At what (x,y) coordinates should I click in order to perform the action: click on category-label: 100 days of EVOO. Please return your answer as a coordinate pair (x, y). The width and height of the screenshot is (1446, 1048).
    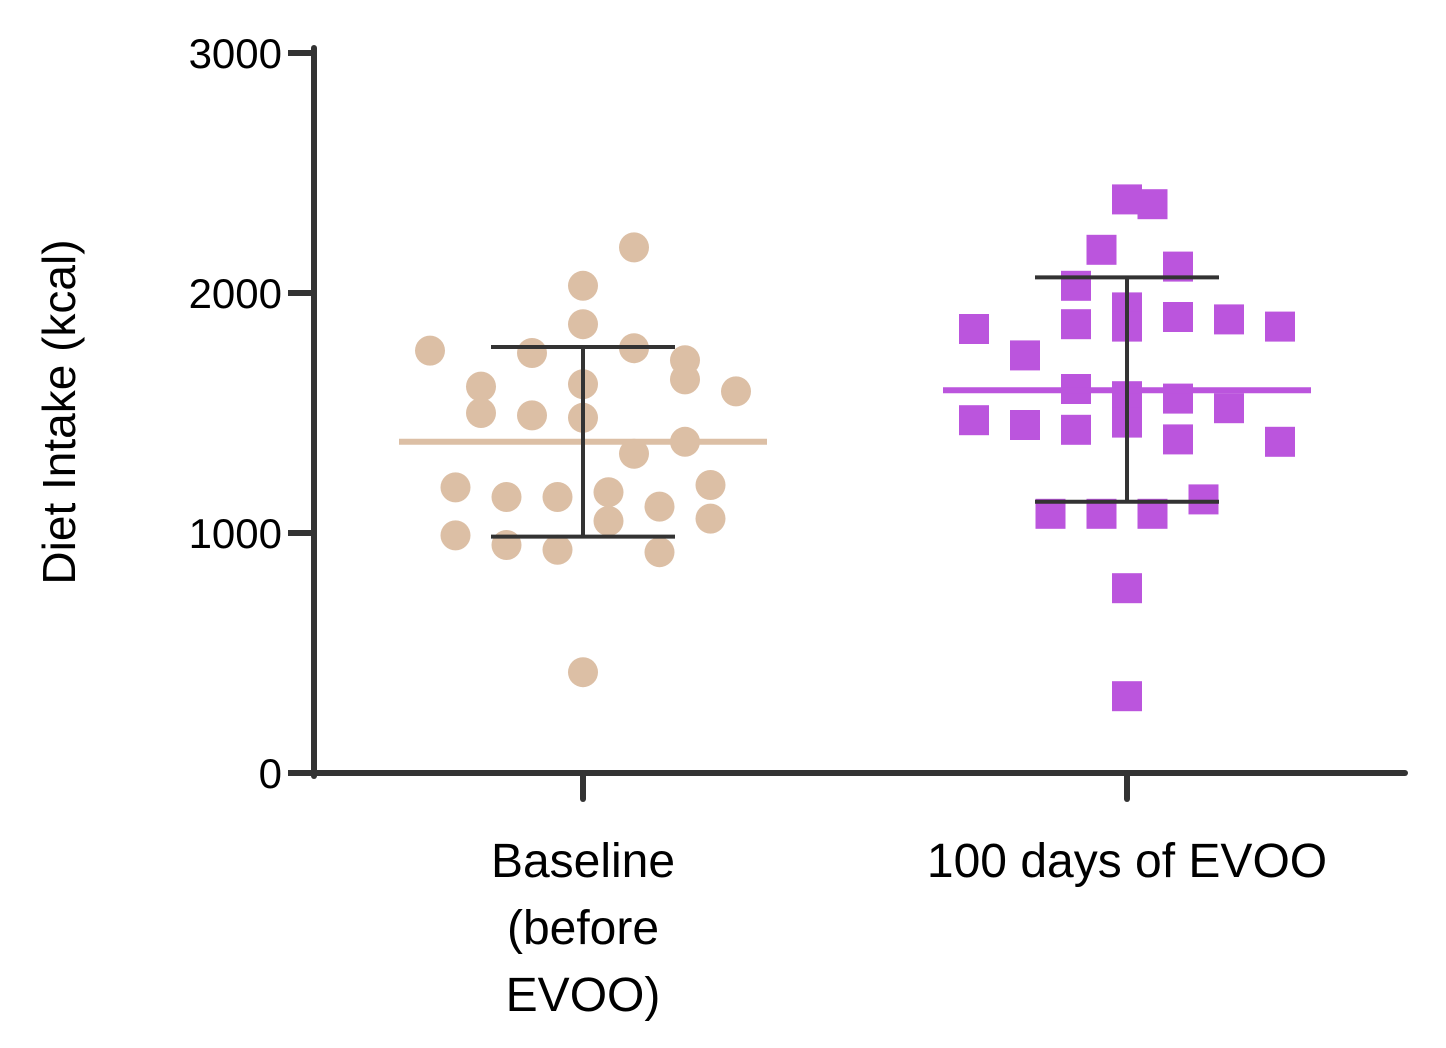
    Looking at the image, I should click on (1127, 861).